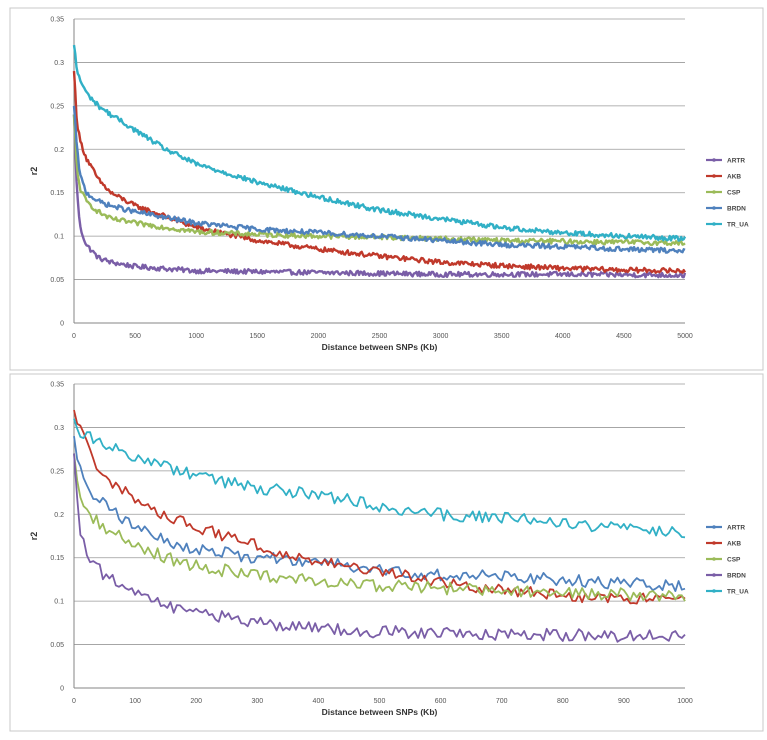 The width and height of the screenshot is (767, 740). I want to click on x-tick-label: 5000, so click(685, 336).